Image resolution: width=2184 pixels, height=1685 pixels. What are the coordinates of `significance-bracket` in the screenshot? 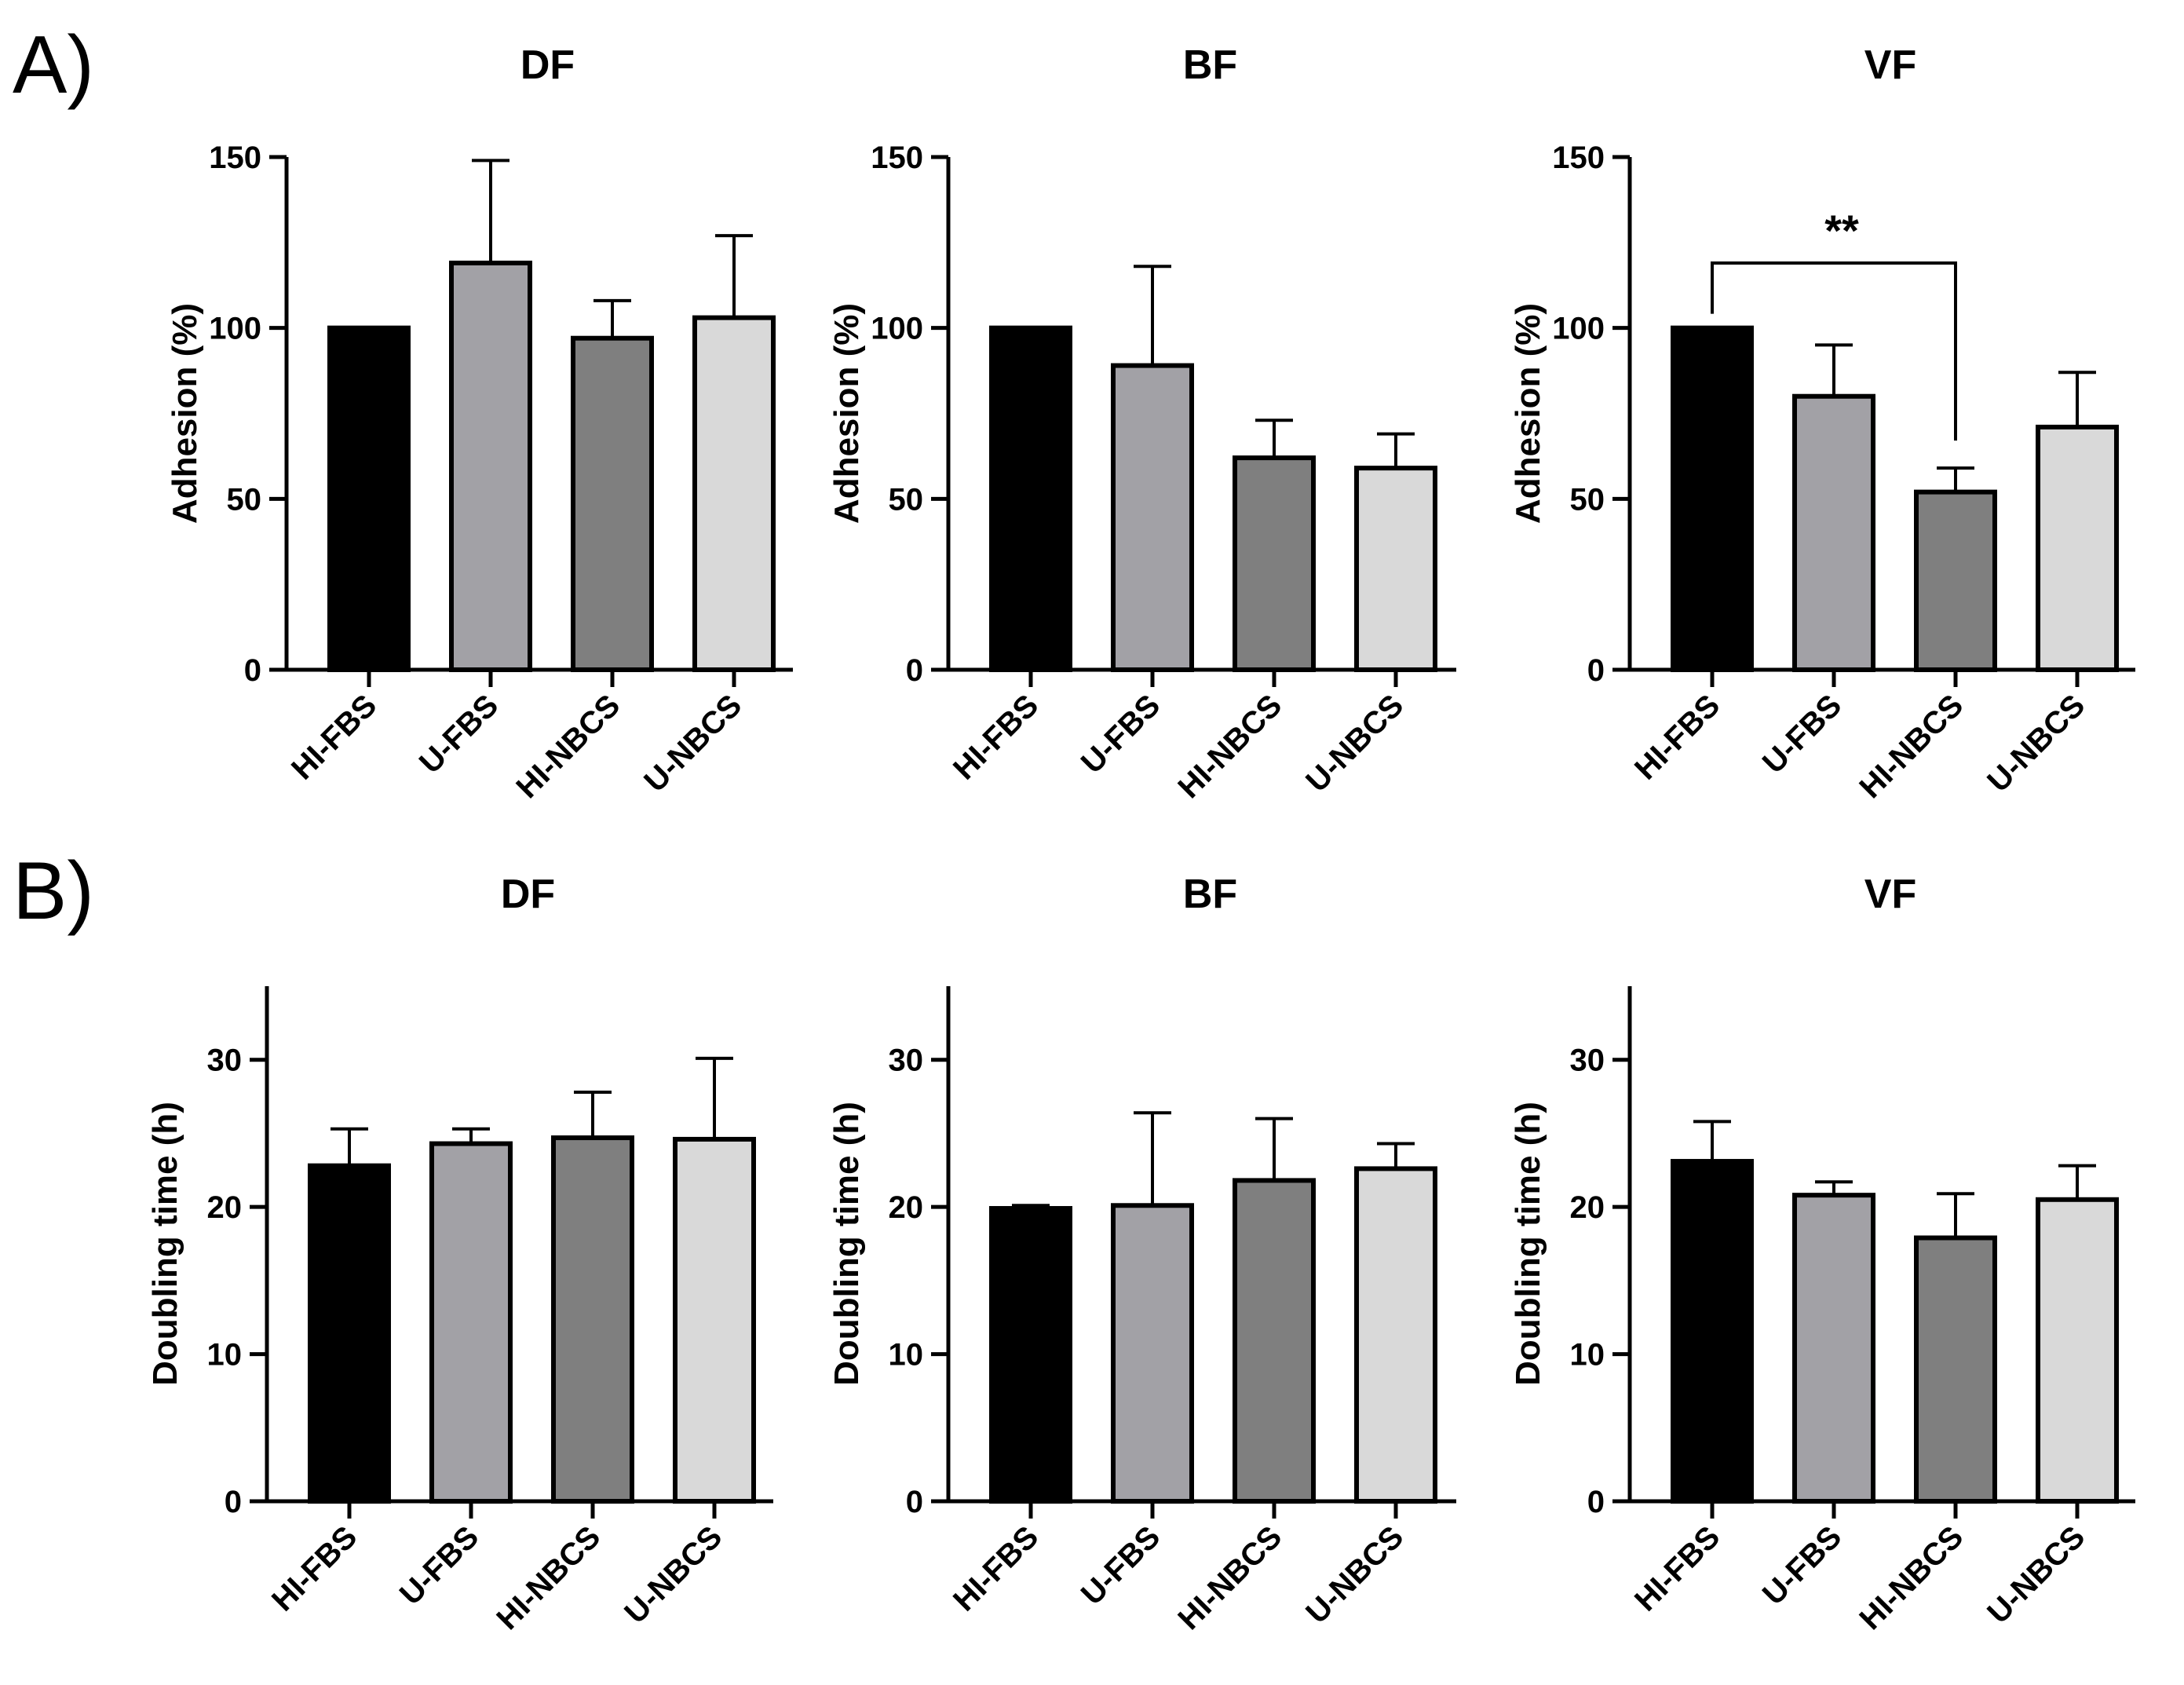 It's located at (1834, 351).